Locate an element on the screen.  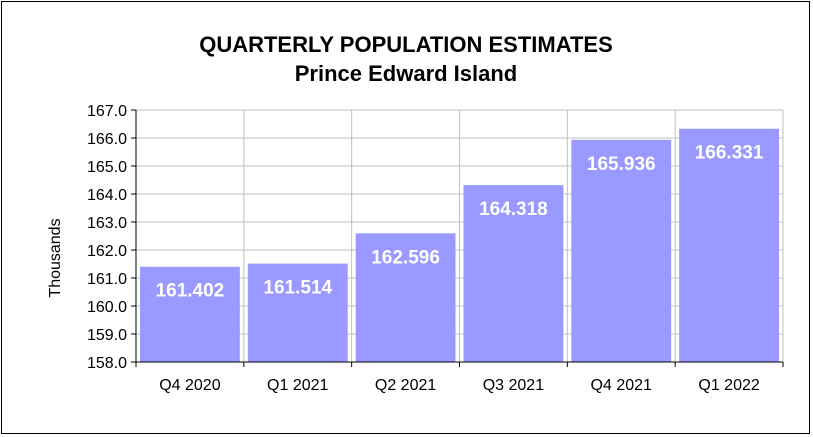
y-tick-label: 165.0 is located at coordinates (107, 167).